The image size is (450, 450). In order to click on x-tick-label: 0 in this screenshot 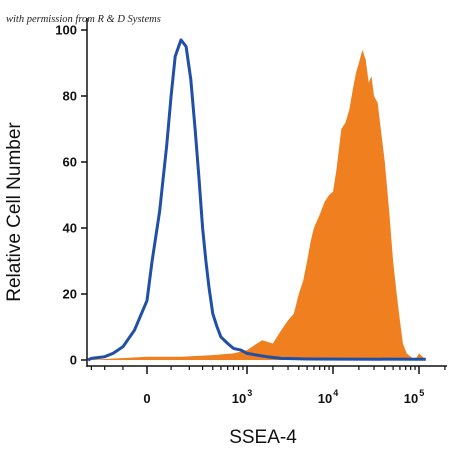, I will do `click(146, 398)`.